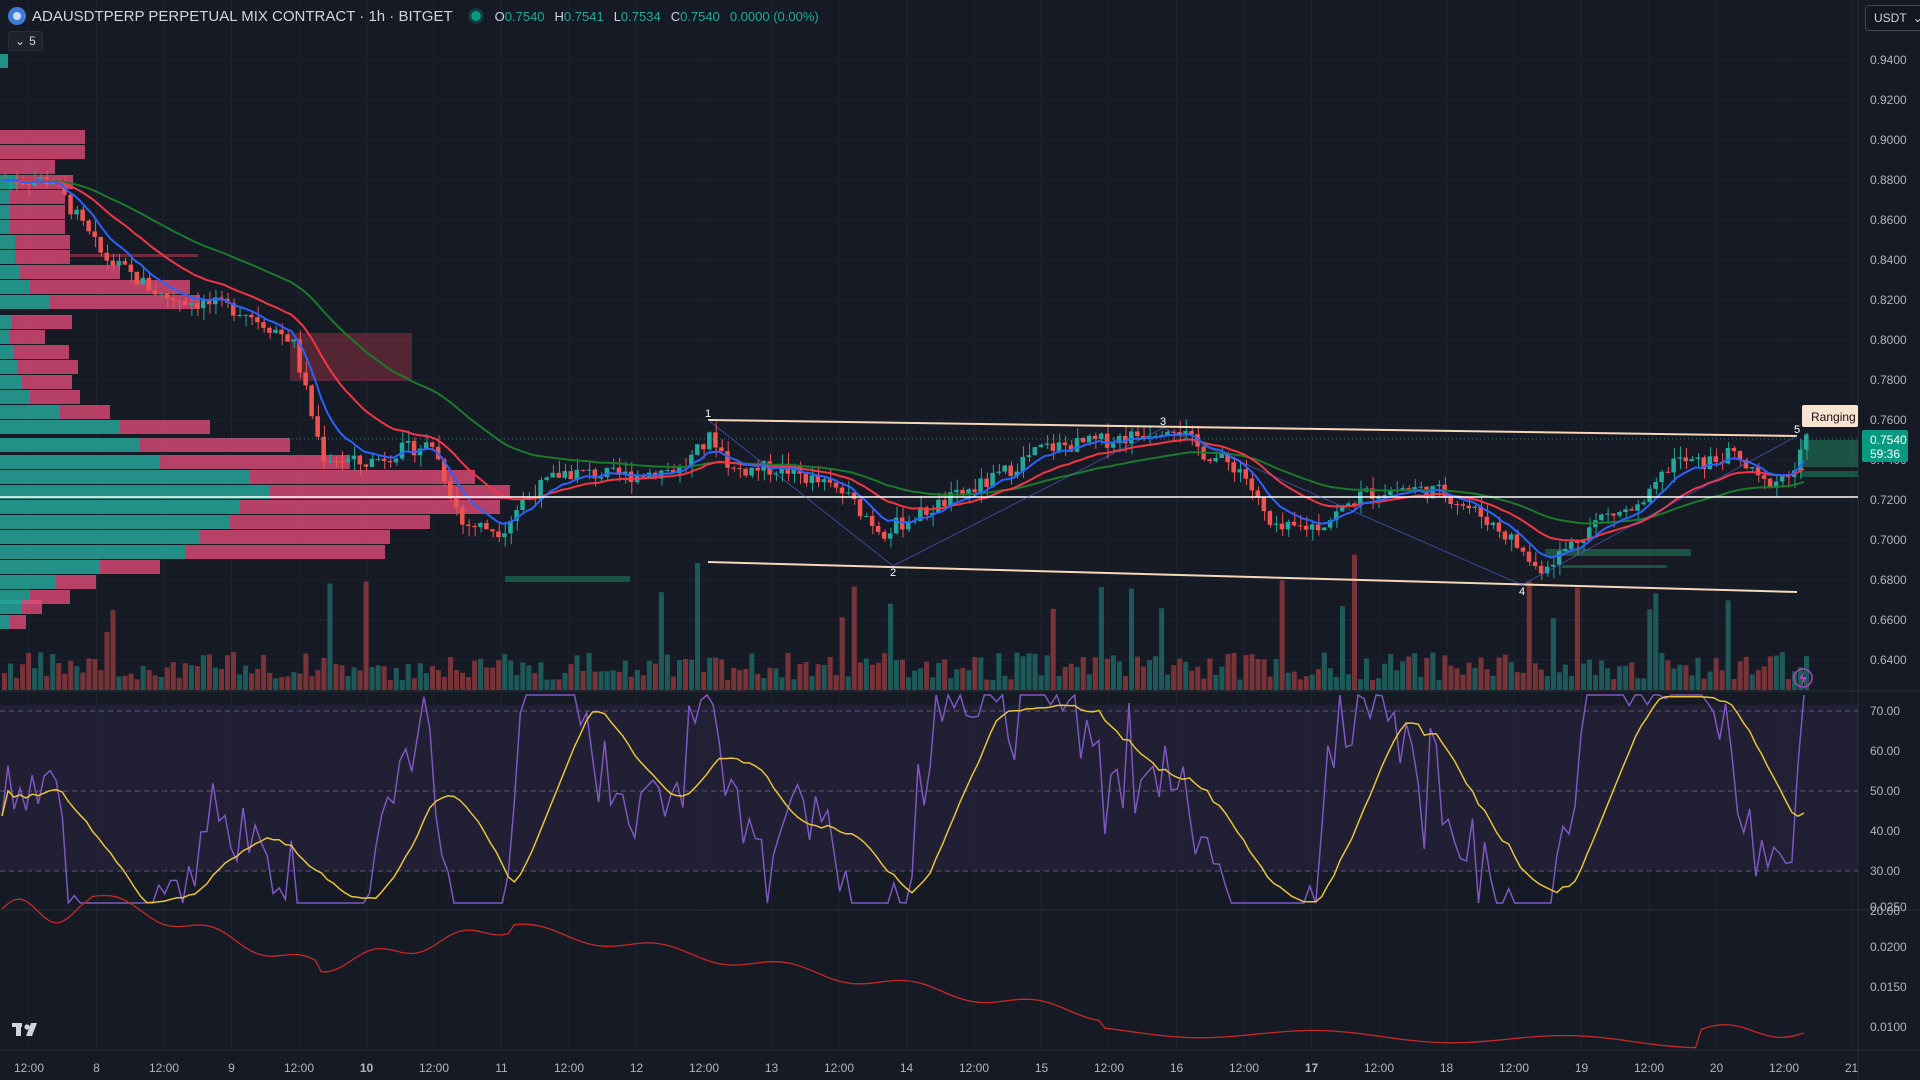 Image resolution: width=1920 pixels, height=1080 pixels. What do you see at coordinates (1717, 1068) in the screenshot?
I see `time-label: 20` at bounding box center [1717, 1068].